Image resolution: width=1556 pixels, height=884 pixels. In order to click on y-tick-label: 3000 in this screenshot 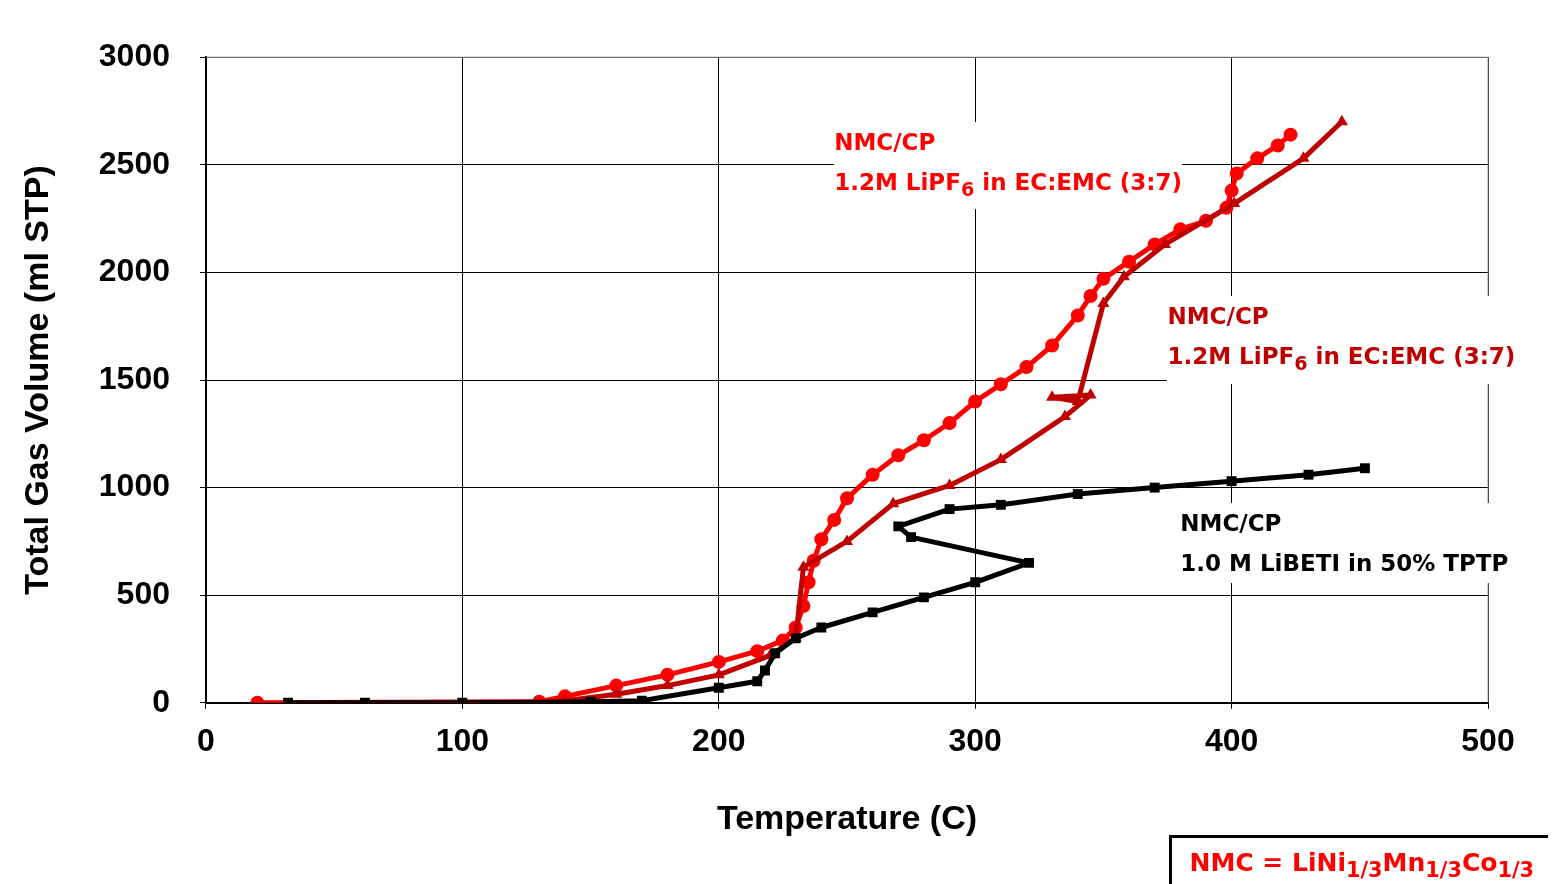, I will do `click(134, 55)`.